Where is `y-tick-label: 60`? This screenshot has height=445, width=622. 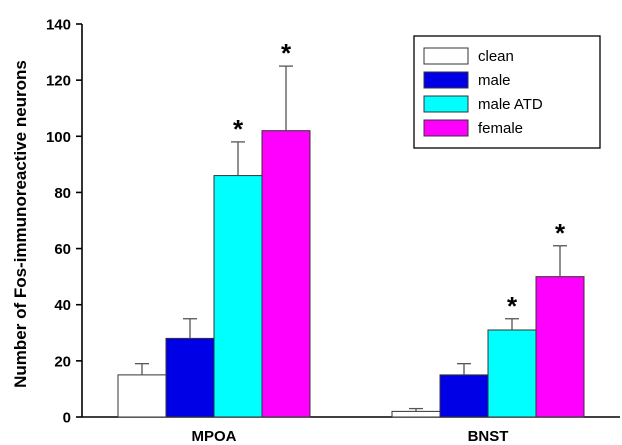
y-tick-label: 60 is located at coordinates (62, 249).